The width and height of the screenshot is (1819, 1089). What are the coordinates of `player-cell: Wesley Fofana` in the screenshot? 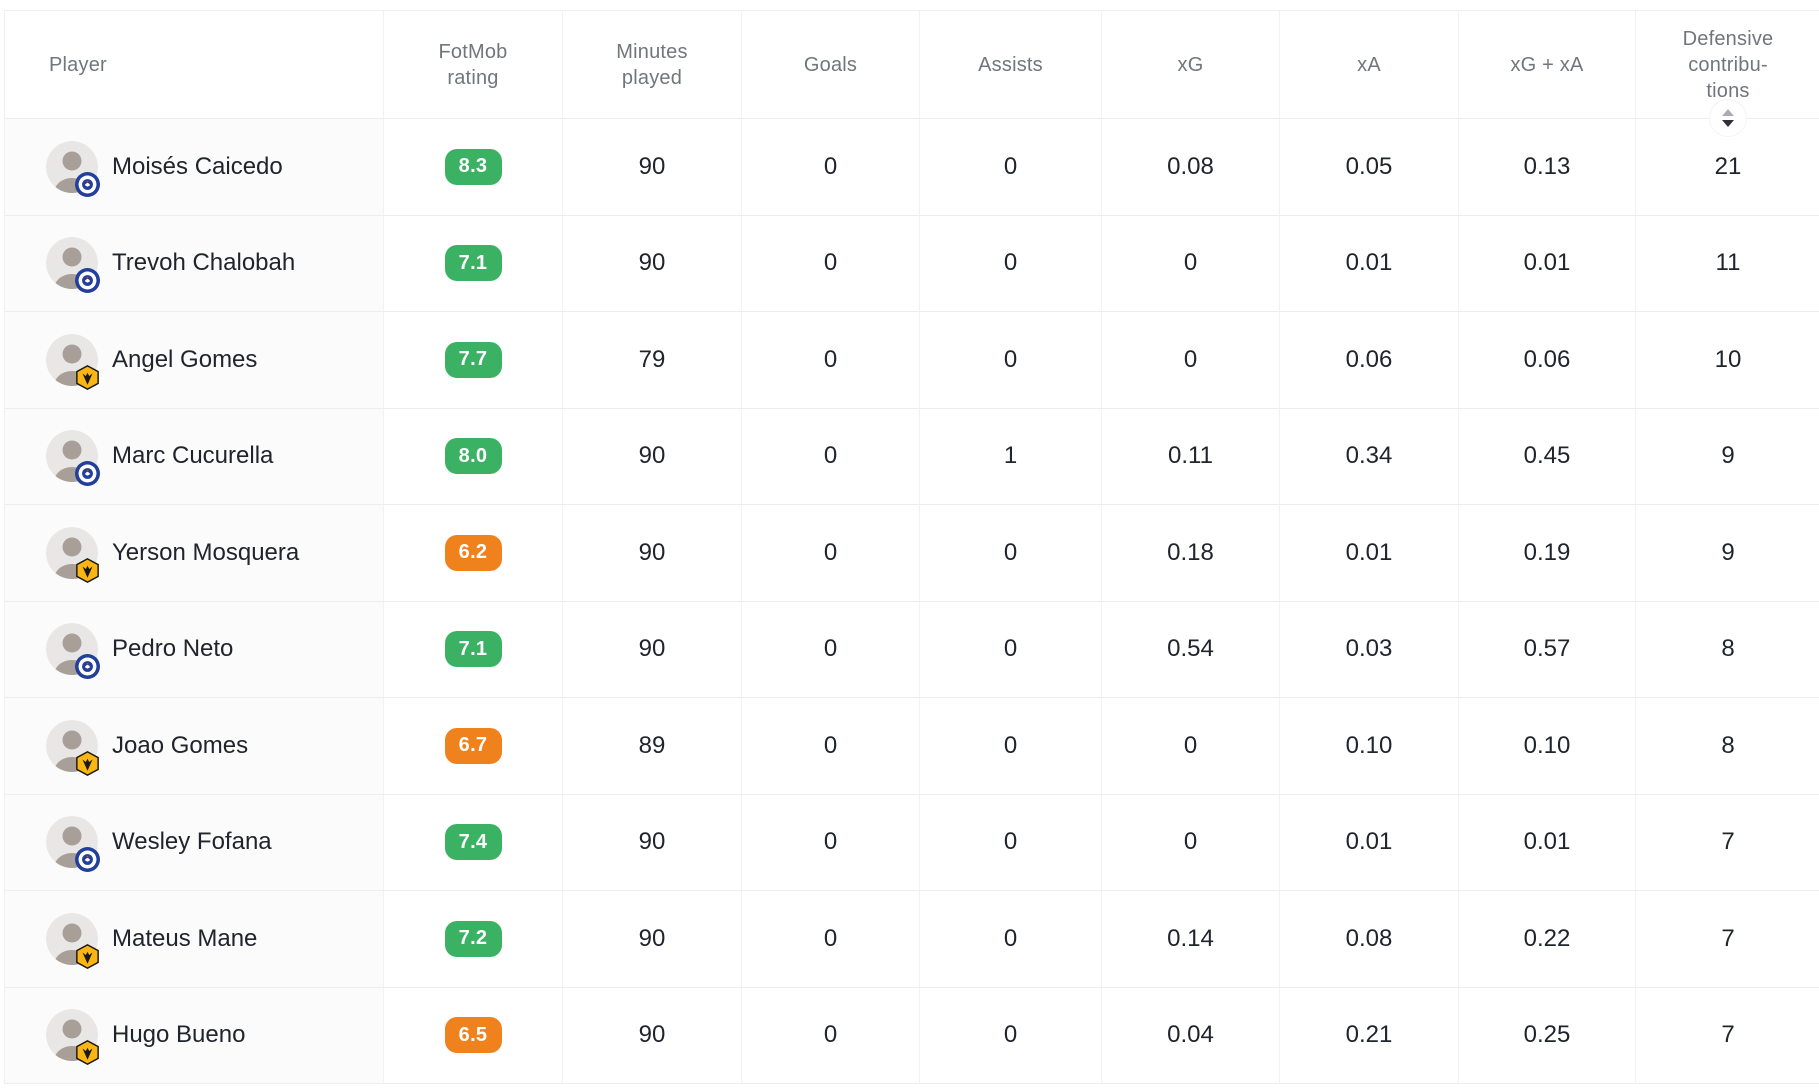 It's located at (194, 842).